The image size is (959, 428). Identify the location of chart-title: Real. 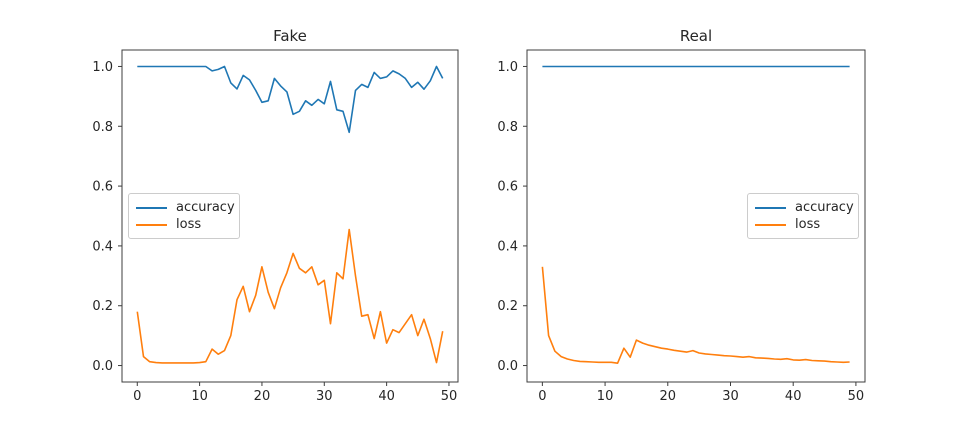
(696, 36).